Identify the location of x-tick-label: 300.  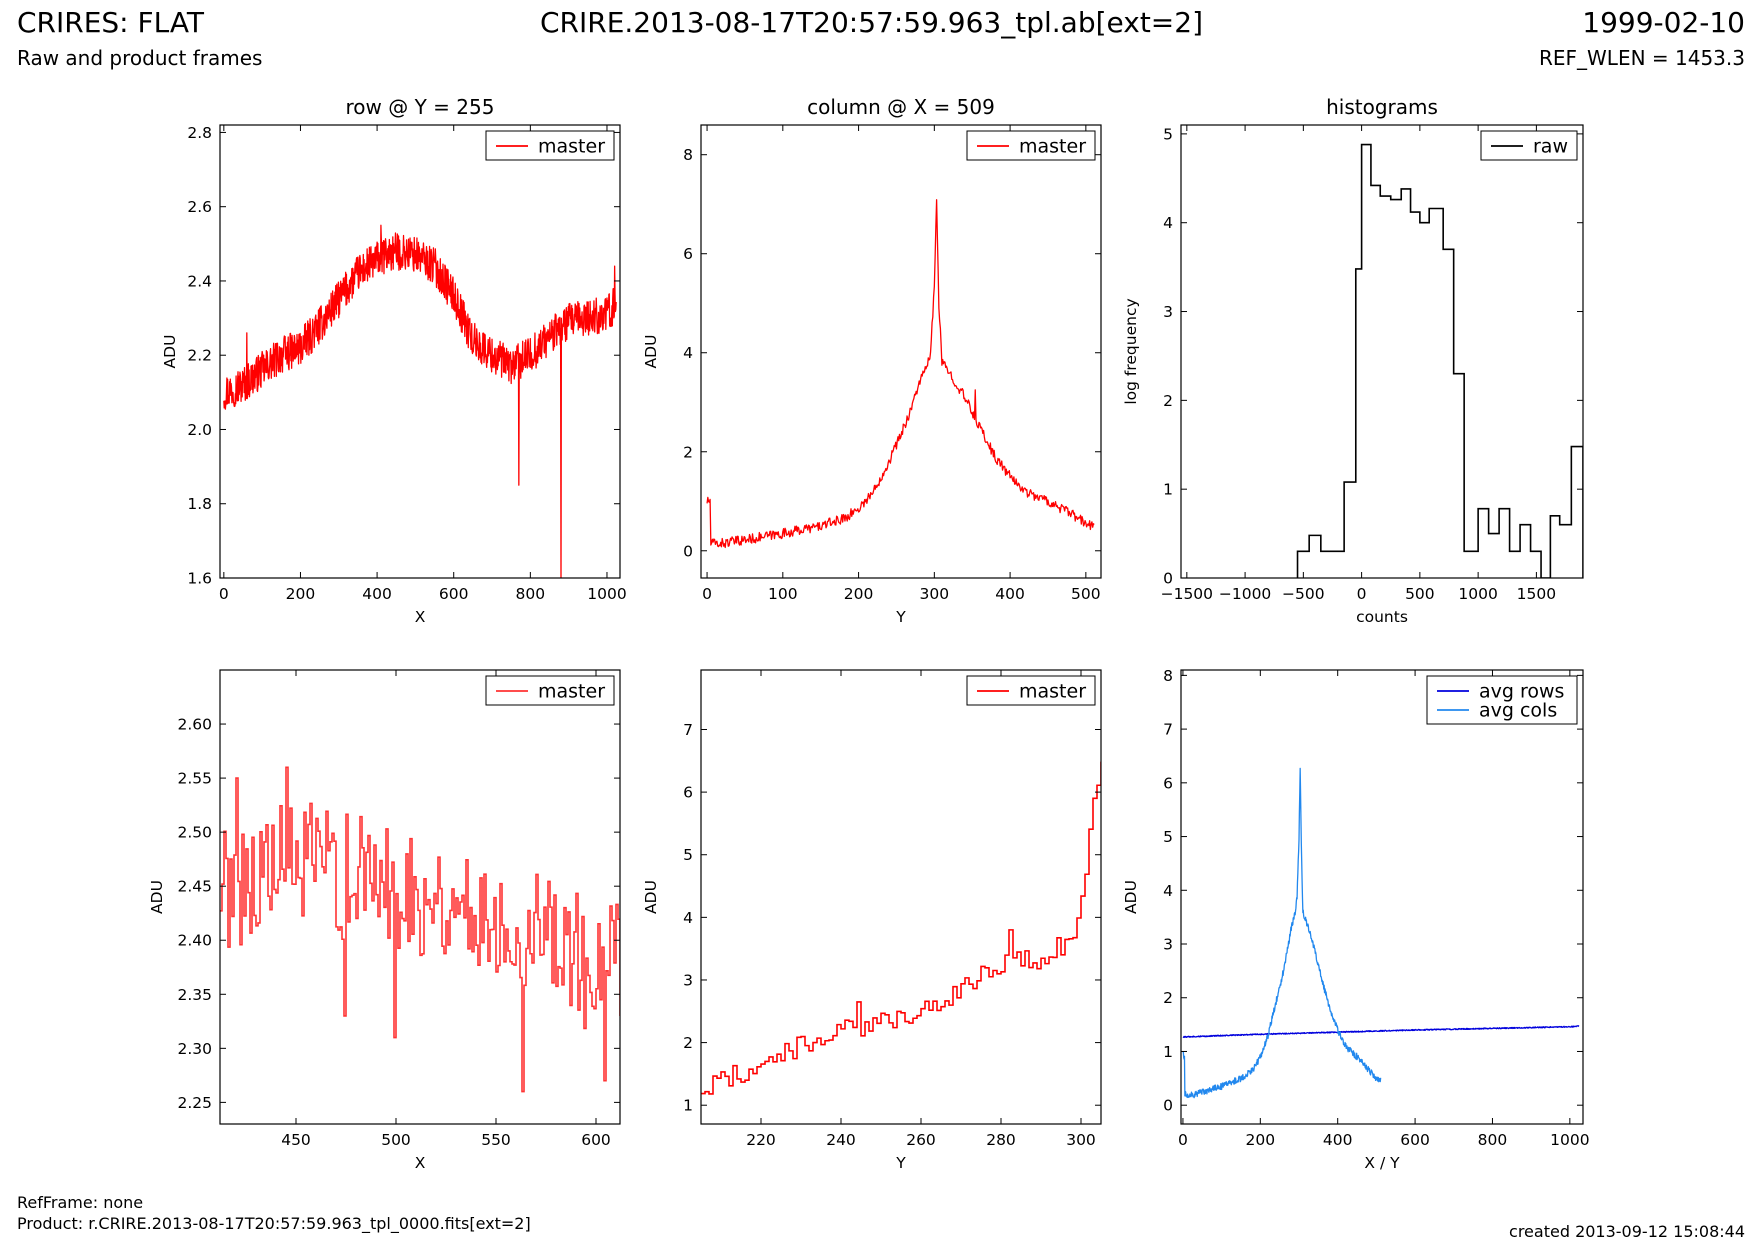
(1081, 1140).